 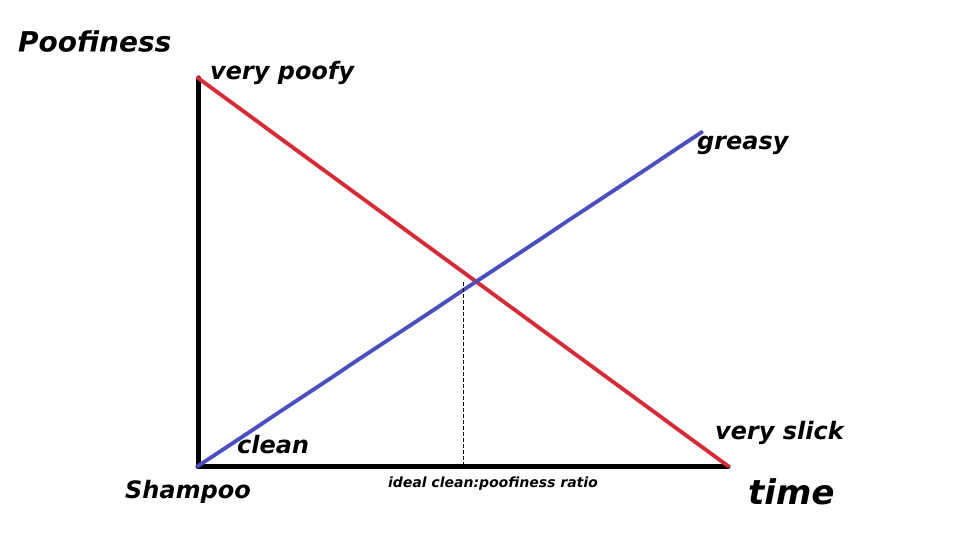 What do you see at coordinates (283, 71) in the screenshot?
I see `annotation: very poofy` at bounding box center [283, 71].